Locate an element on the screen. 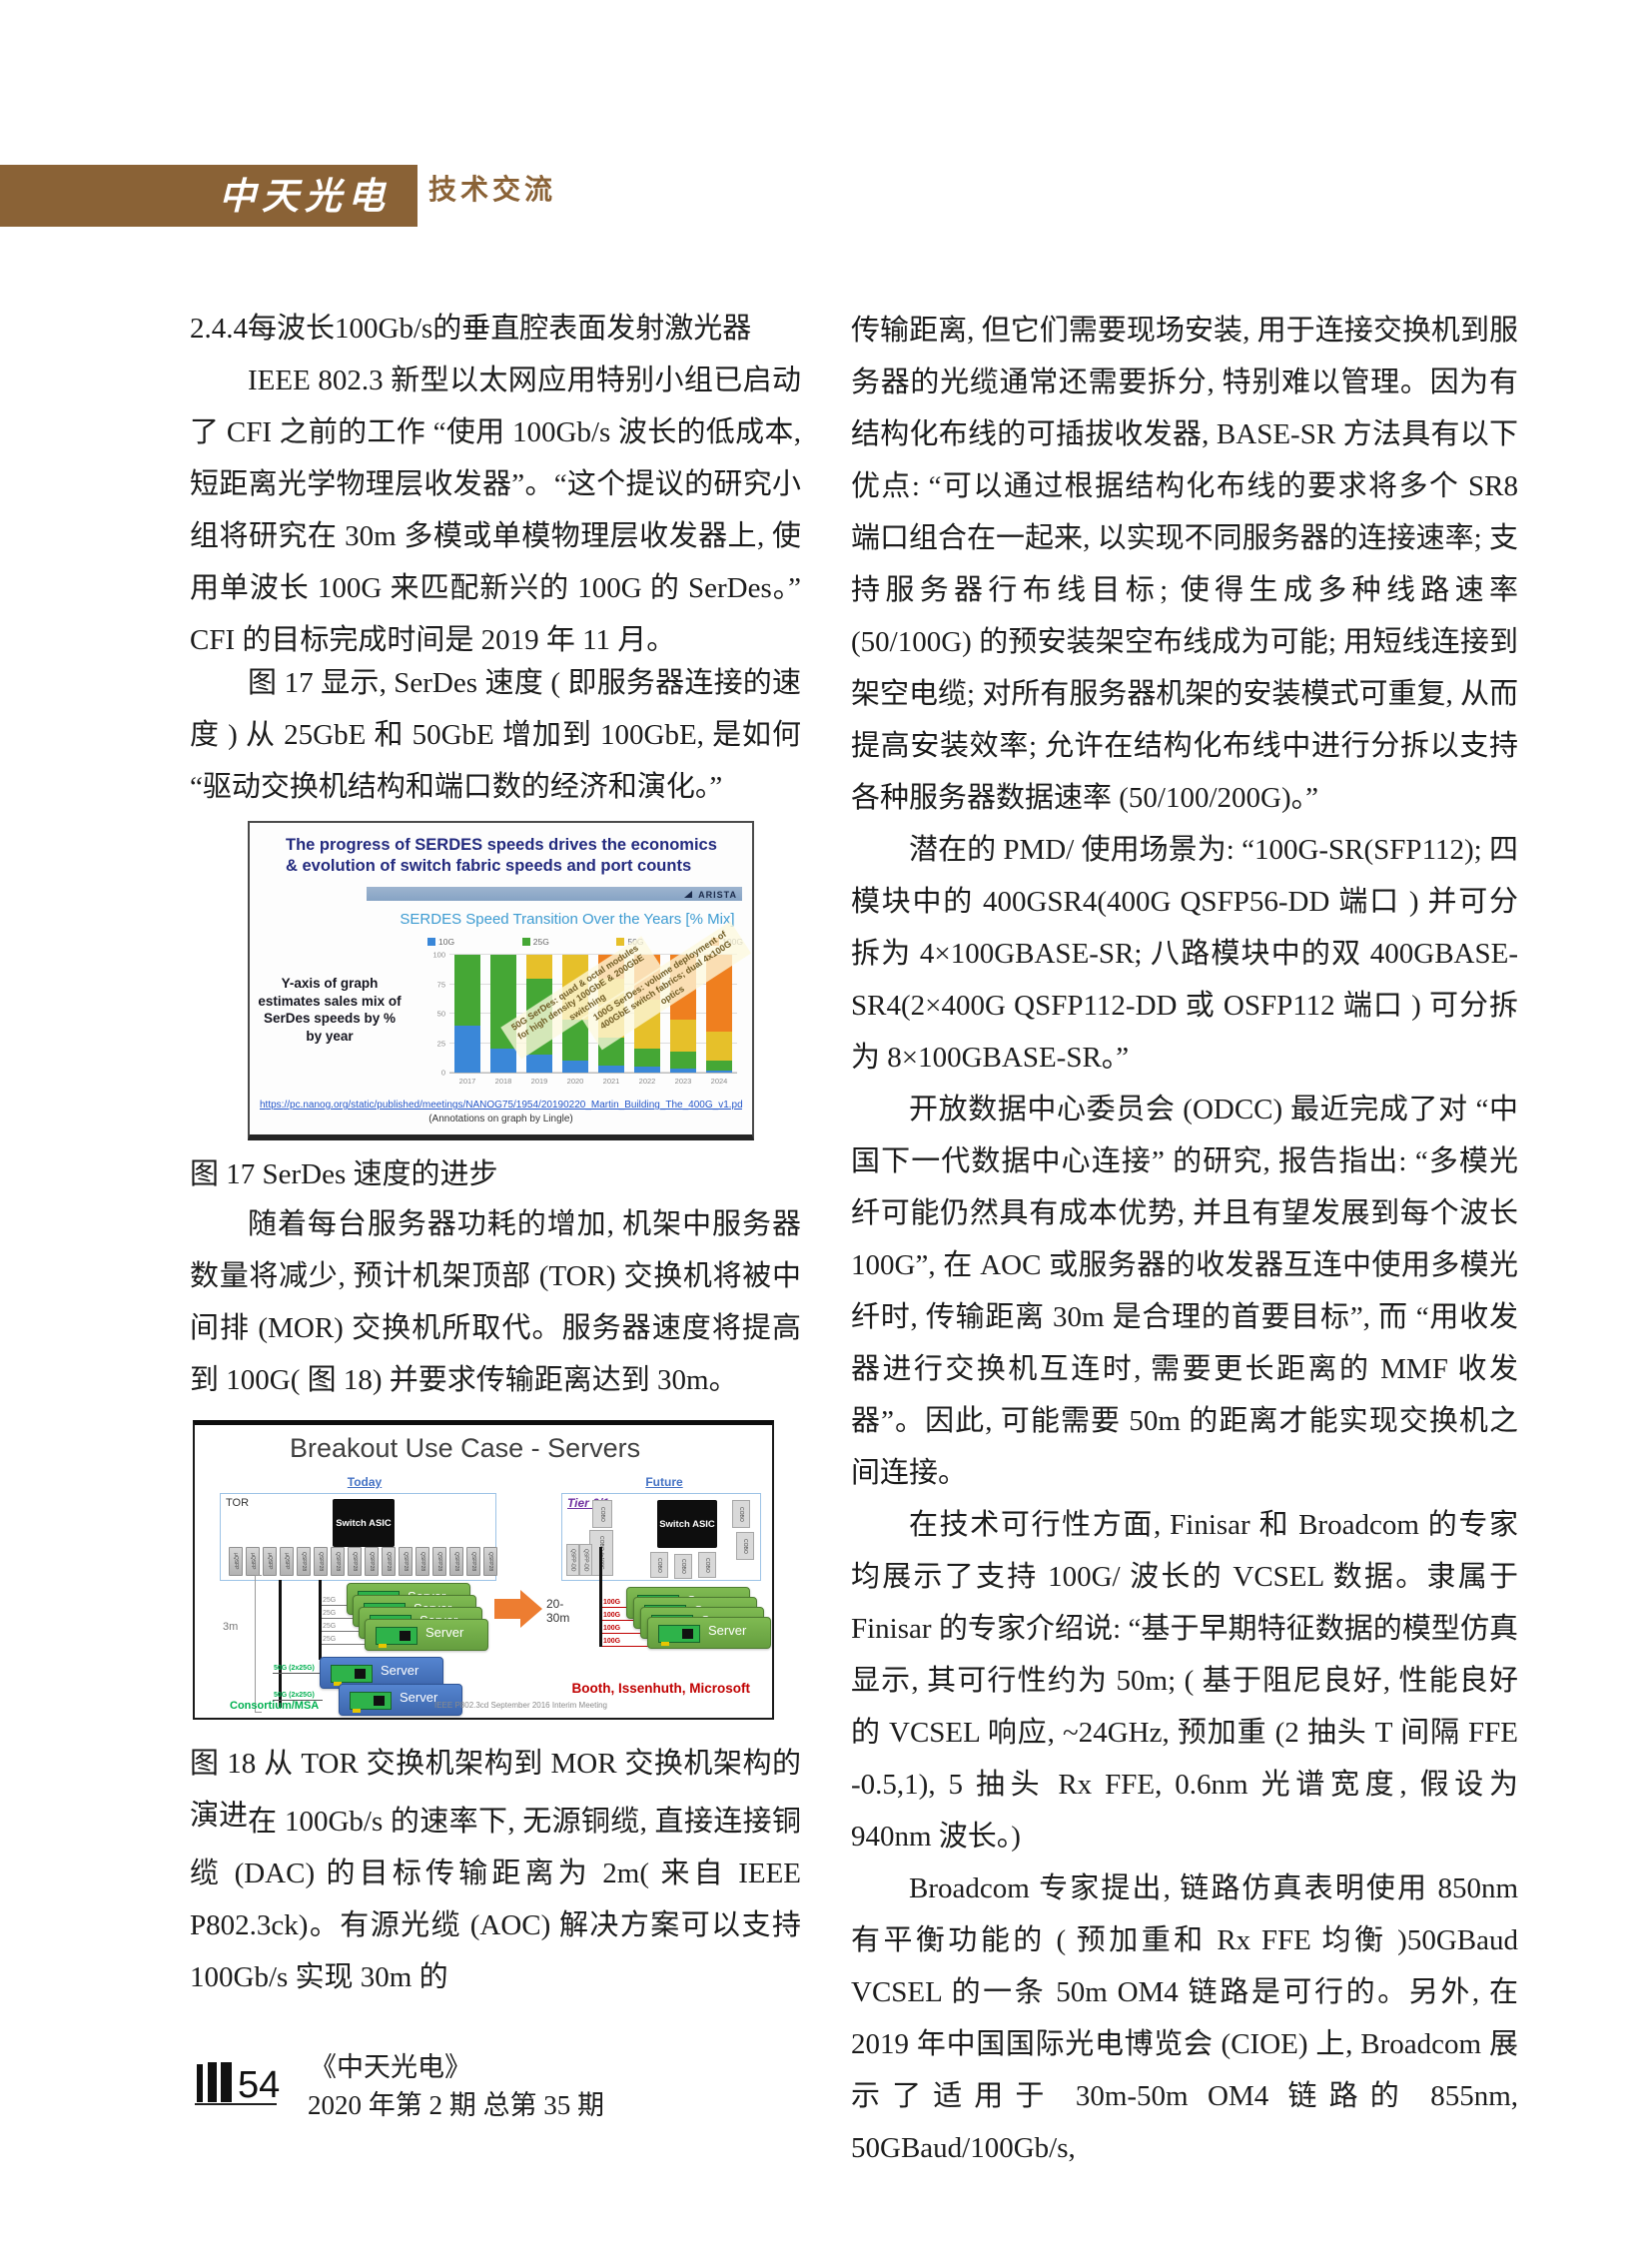 The image size is (1652, 2241). link-label: 50G (2x25G) is located at coordinates (294, 1668).